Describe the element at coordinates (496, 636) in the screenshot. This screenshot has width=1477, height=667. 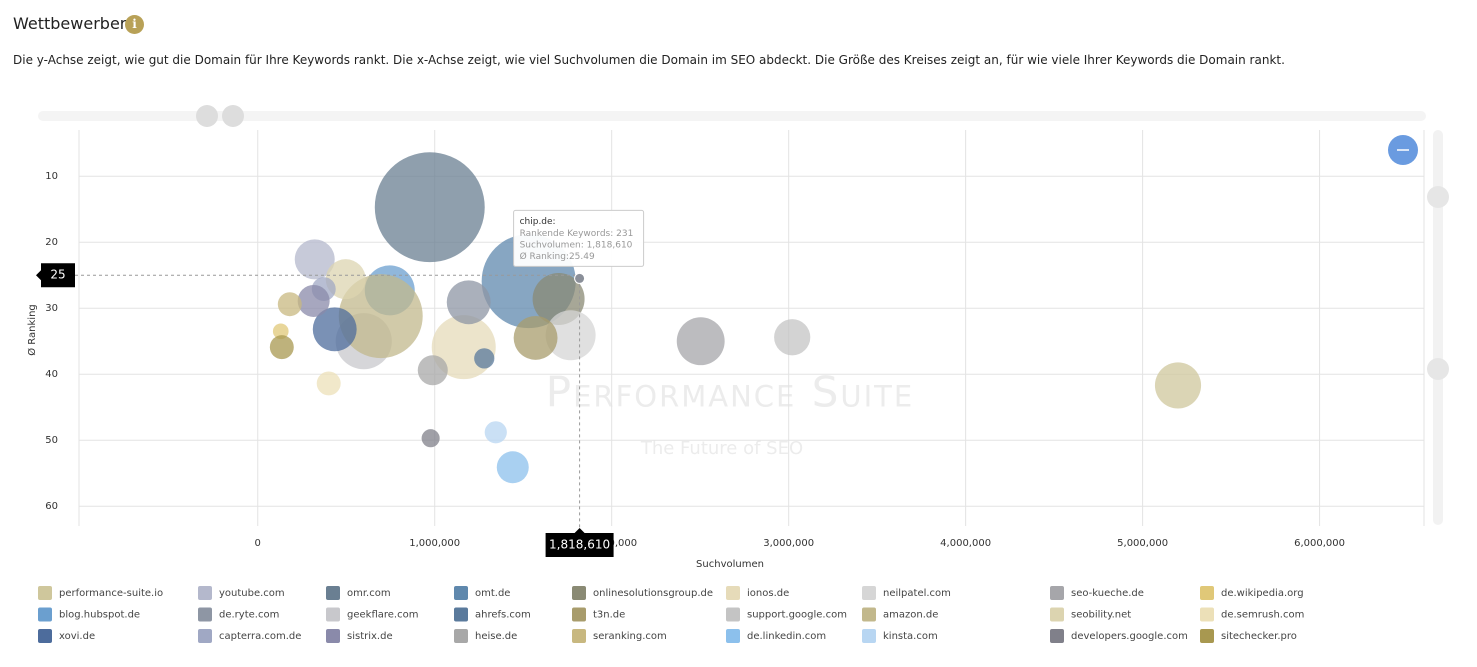
I see `legend-label: heise.de` at that location.